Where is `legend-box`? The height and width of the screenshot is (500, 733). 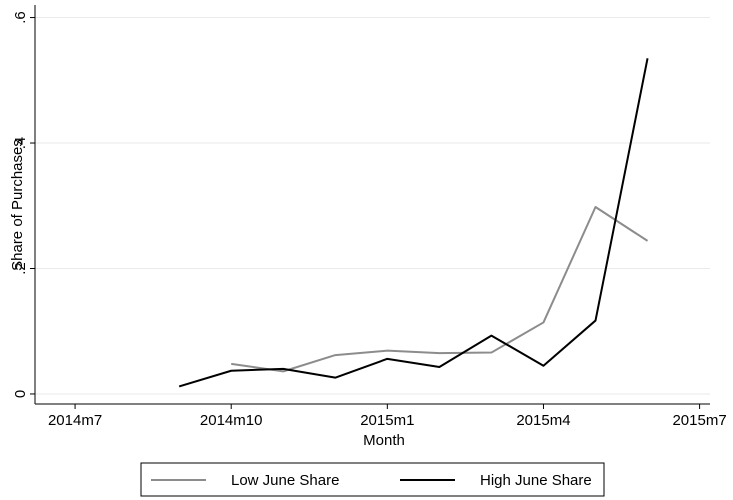
legend-box is located at coordinates (372, 479).